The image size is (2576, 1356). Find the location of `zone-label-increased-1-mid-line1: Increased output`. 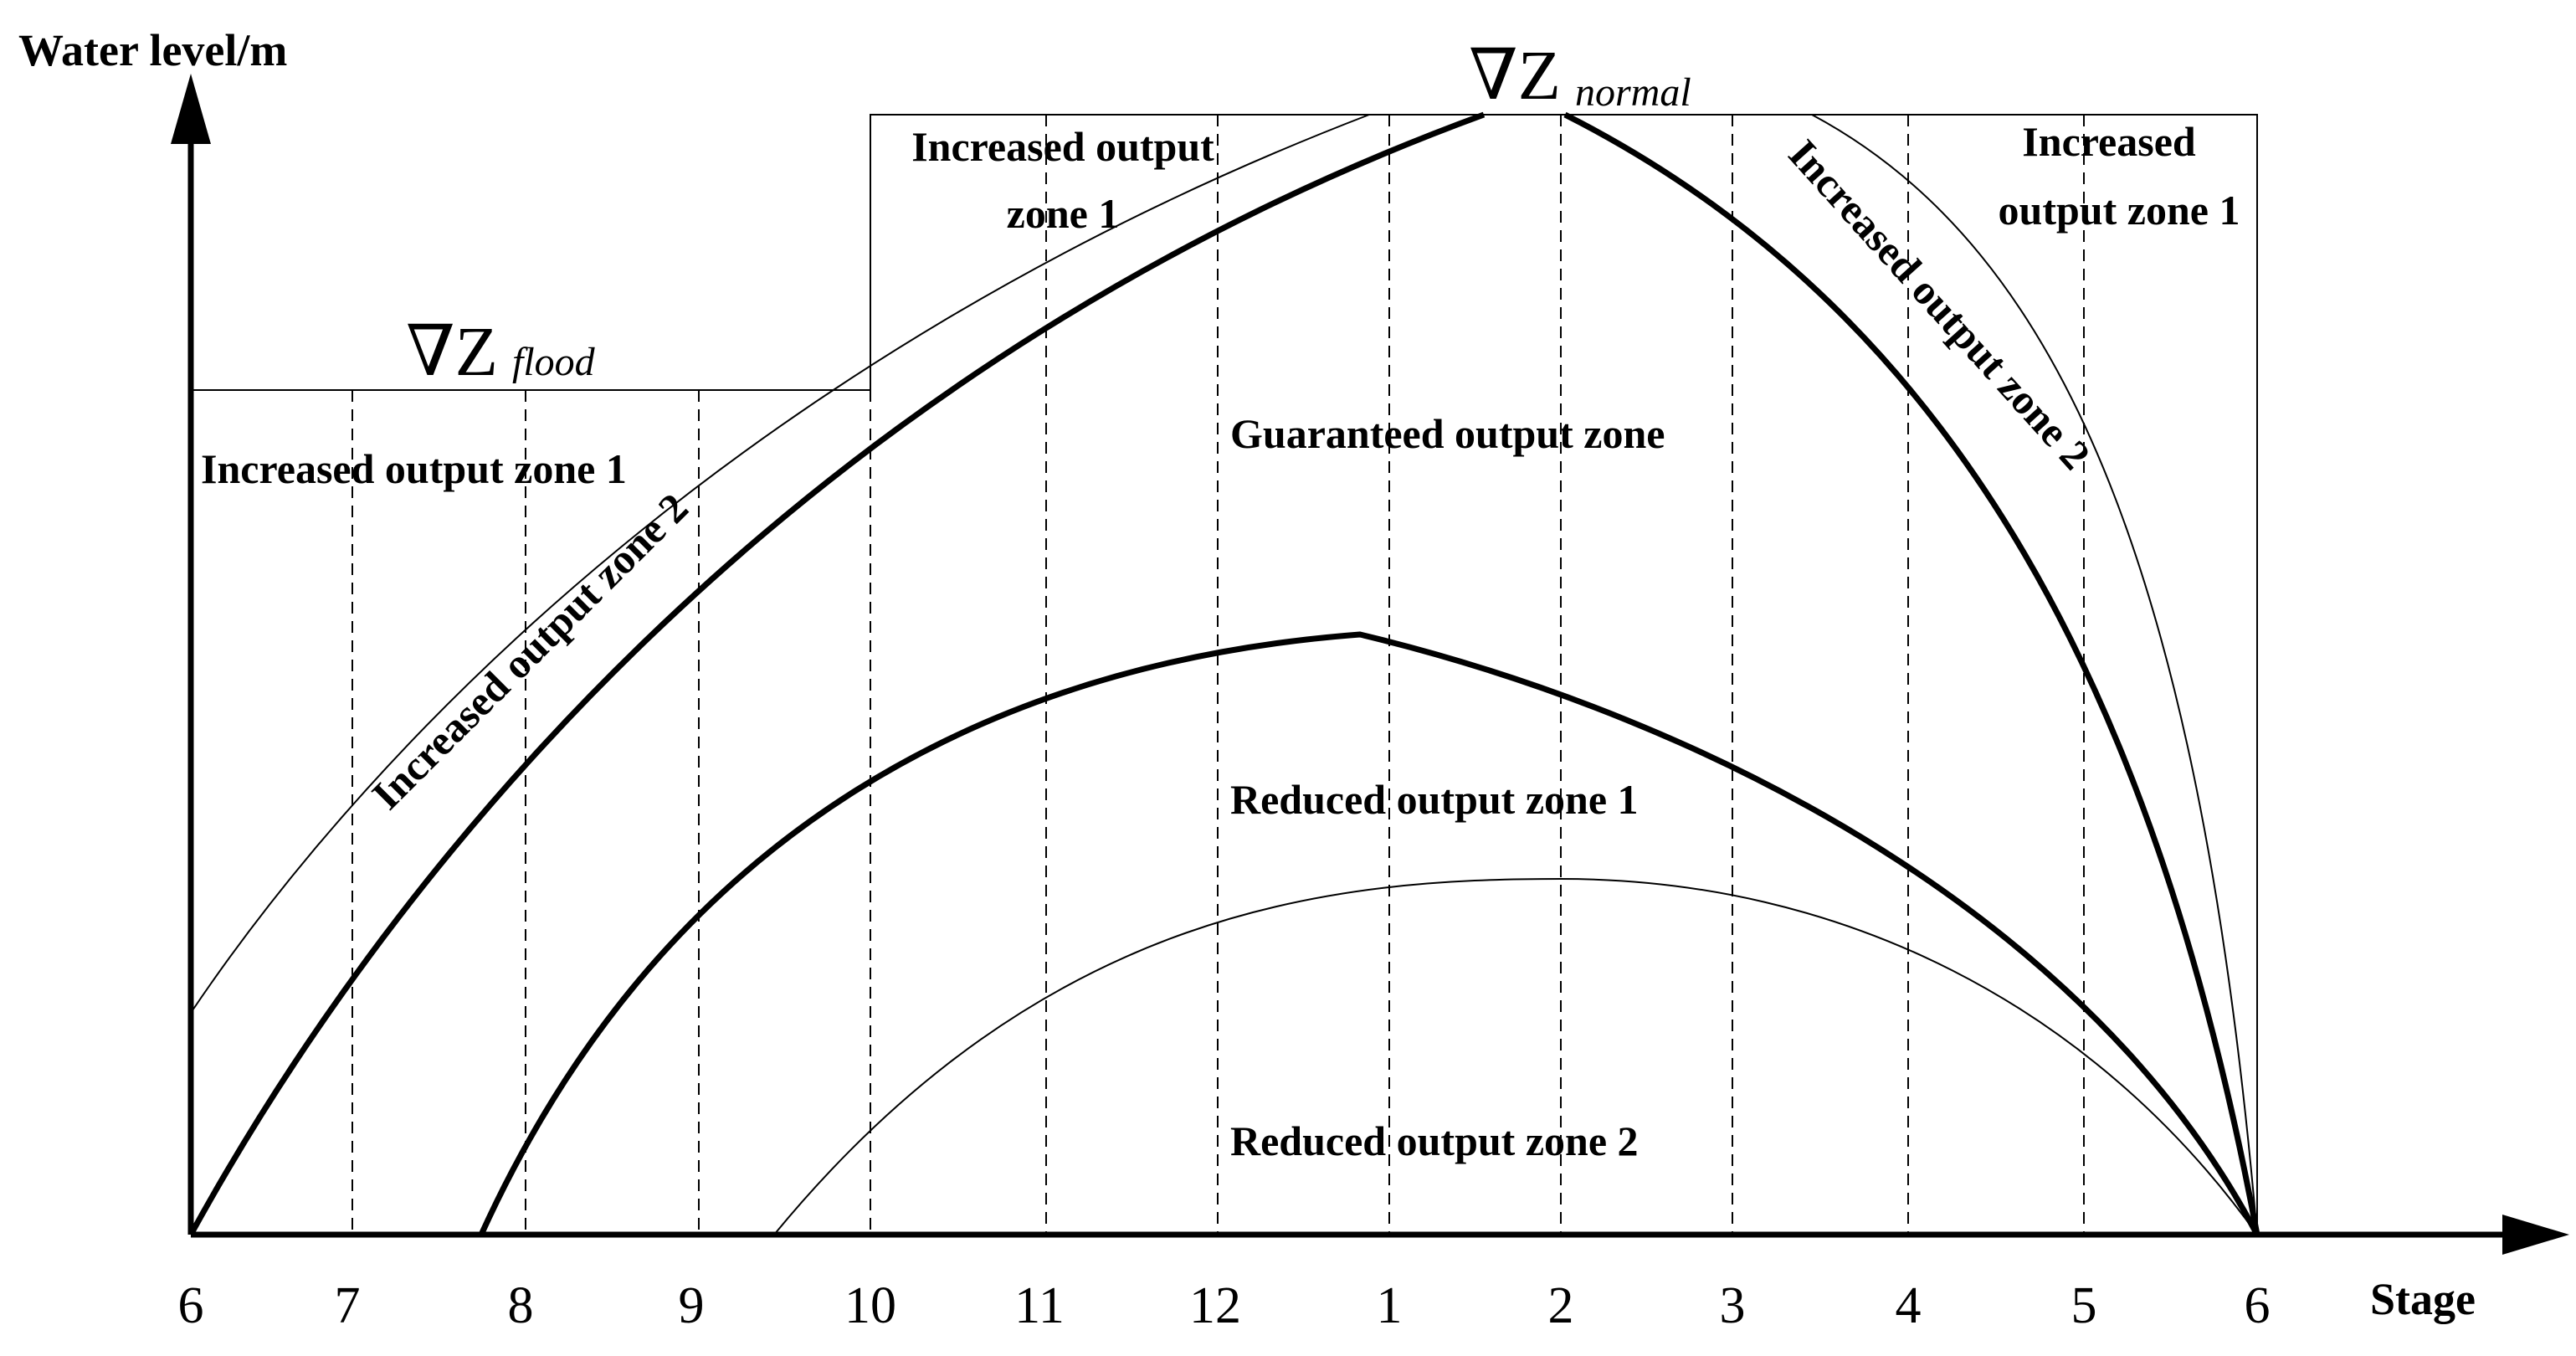

zone-label-increased-1-mid-line1: Increased output is located at coordinates (1062, 146).